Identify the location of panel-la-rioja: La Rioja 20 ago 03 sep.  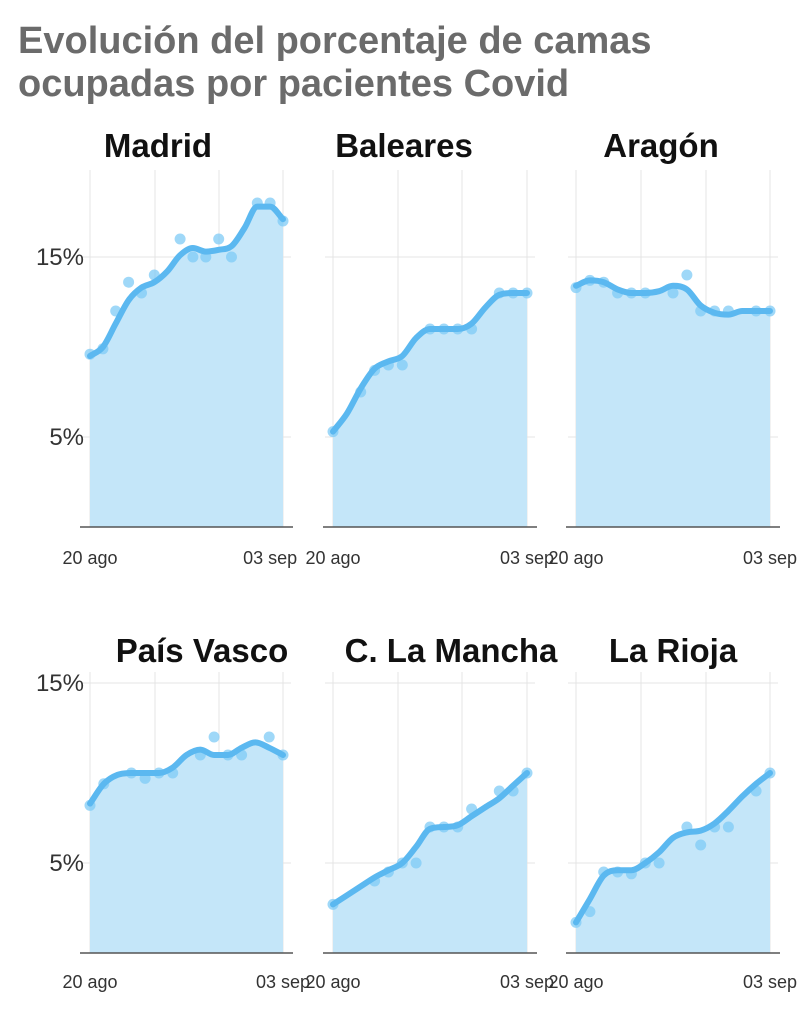
(672, 812).